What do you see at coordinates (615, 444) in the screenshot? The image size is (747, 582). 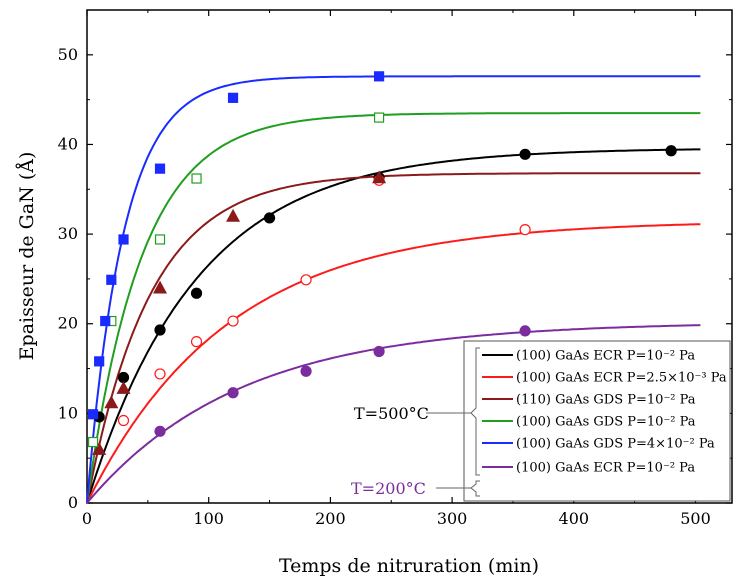 I see `legend-label-4: (100) GaAs GDS P=4×10⁻² Pa` at bounding box center [615, 444].